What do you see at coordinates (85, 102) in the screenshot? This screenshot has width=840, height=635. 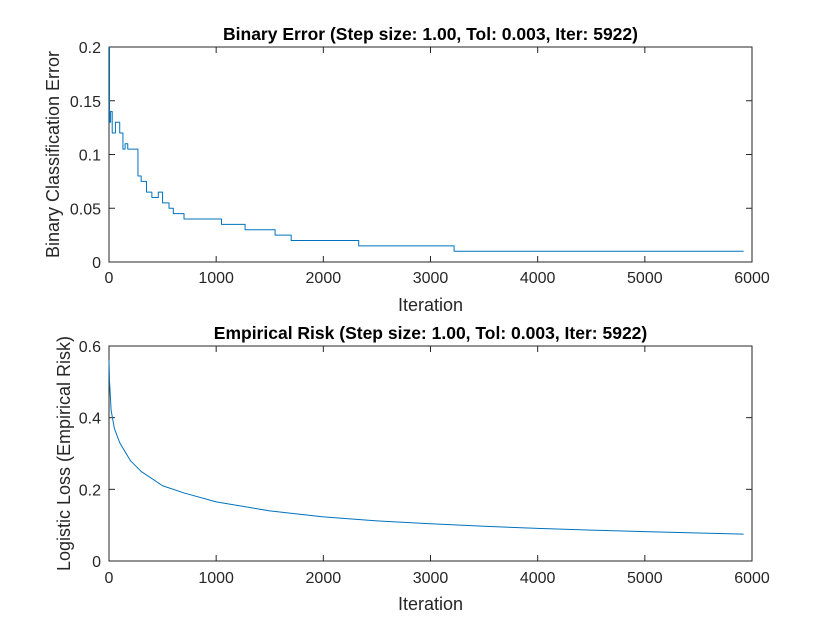 I see `binary-error-ytick-label: 0.15` at bounding box center [85, 102].